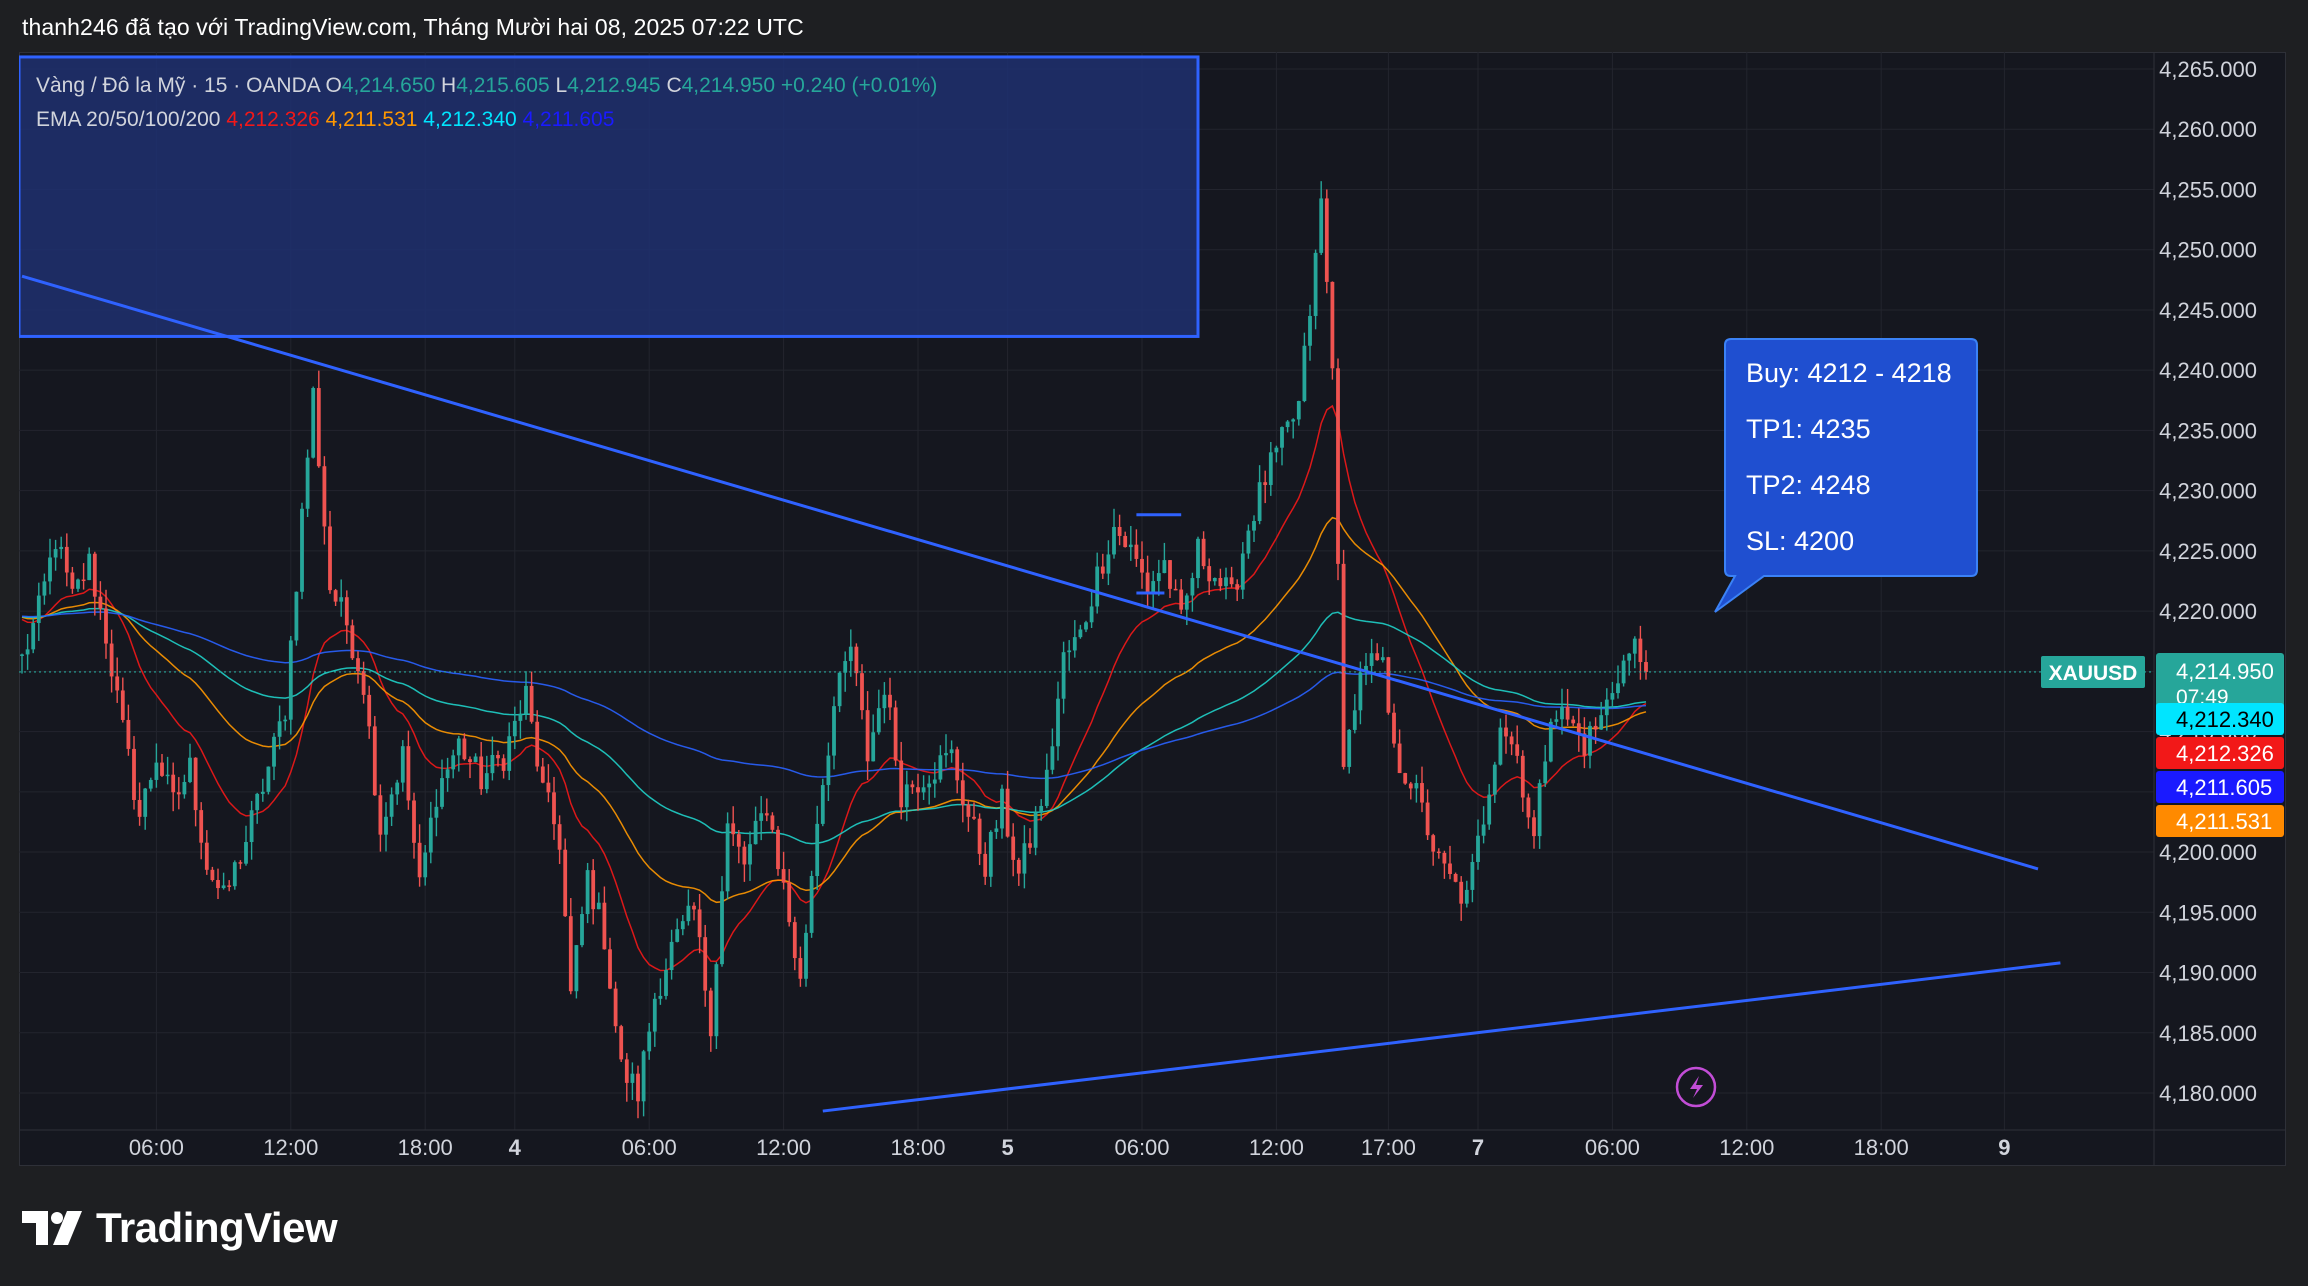 The height and width of the screenshot is (1286, 2308). Describe the element at coordinates (2208, 370) in the screenshot. I see `y-tick-label: 4,240.000` at that location.